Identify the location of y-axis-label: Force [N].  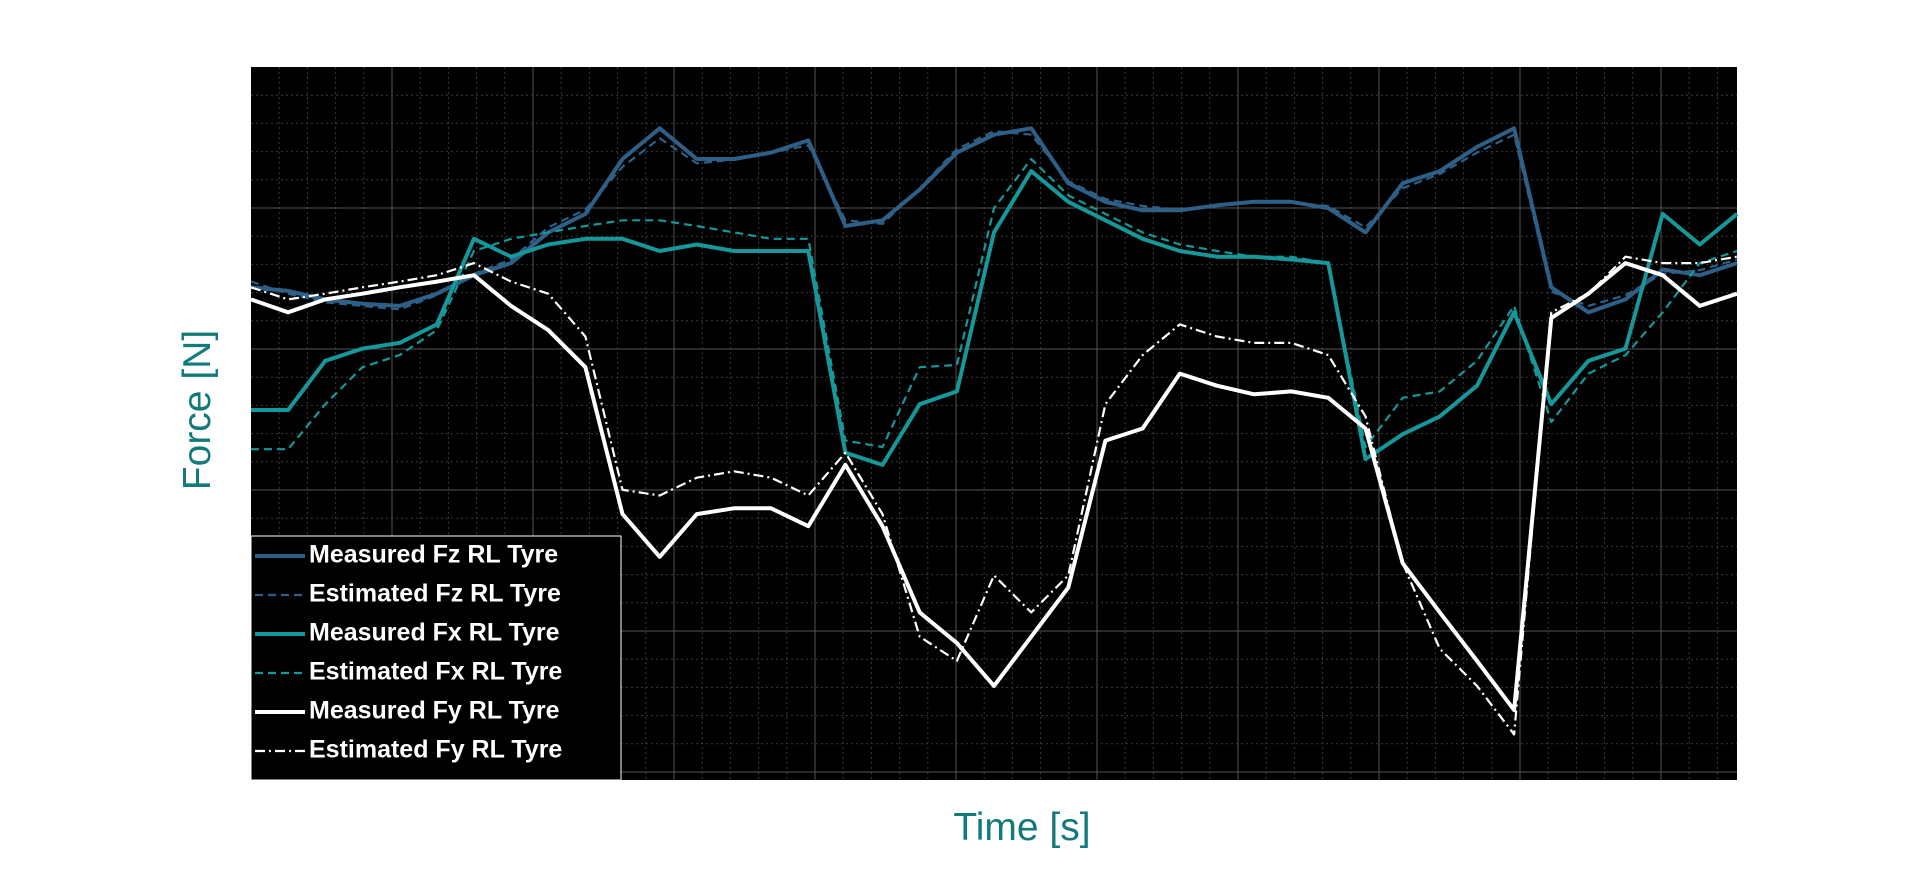
(197, 410).